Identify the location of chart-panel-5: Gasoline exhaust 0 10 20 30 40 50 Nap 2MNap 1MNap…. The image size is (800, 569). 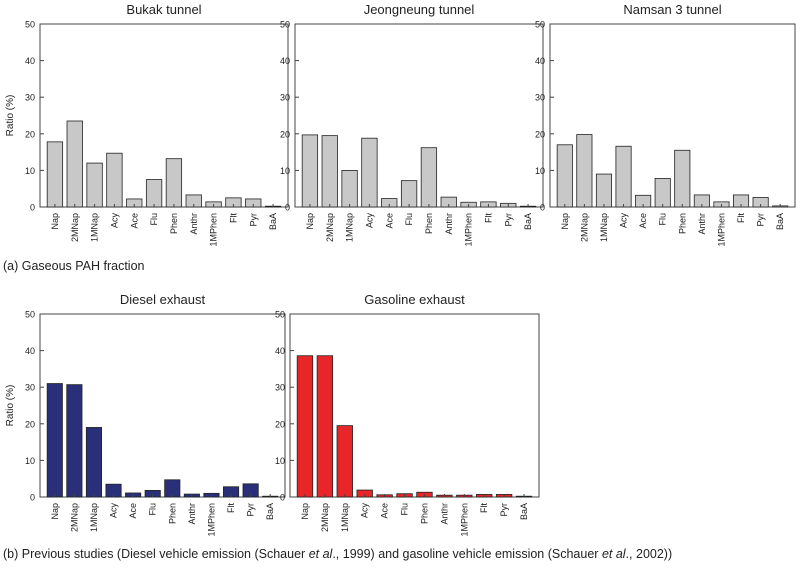
(407, 414).